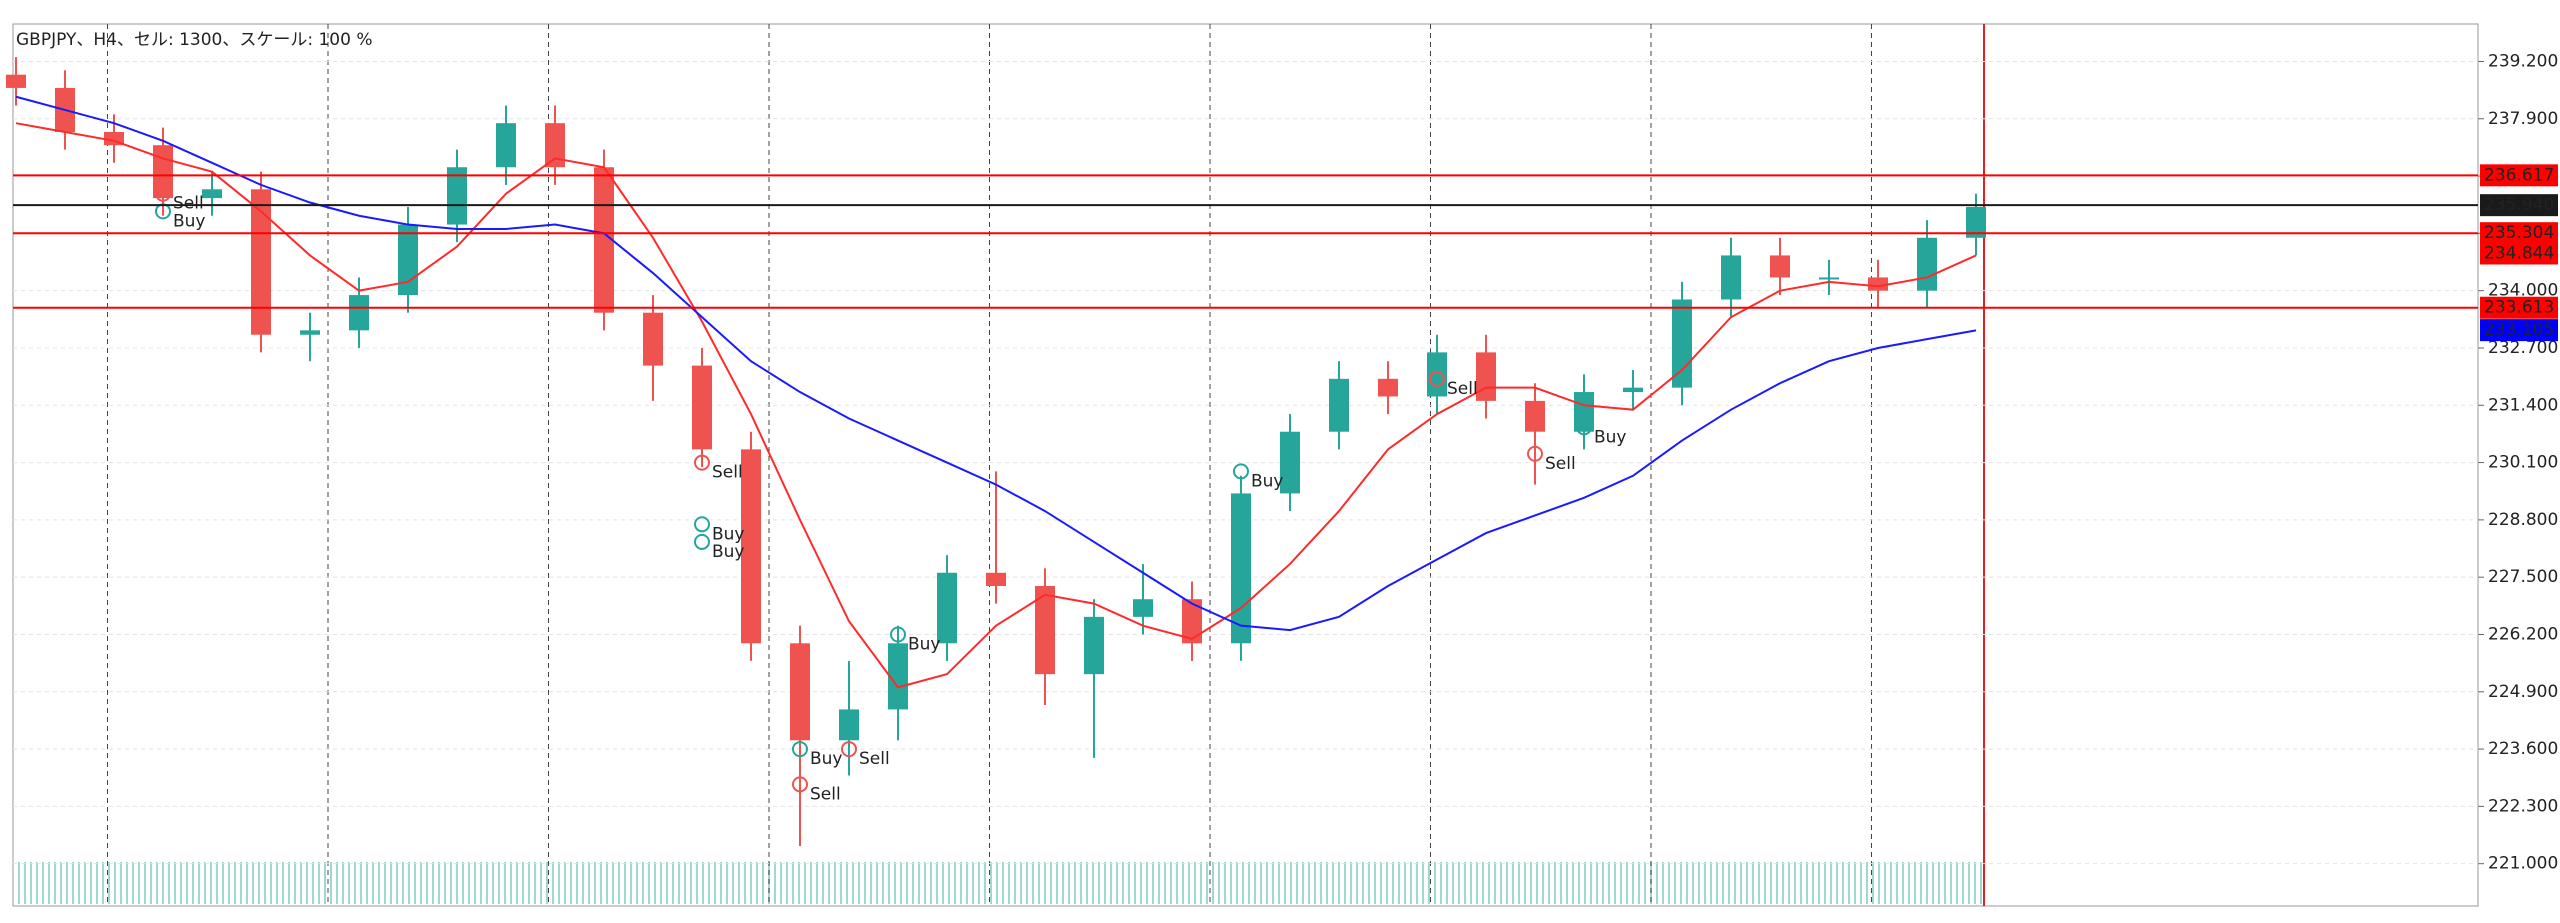 Image resolution: width=2560 pixels, height=923 pixels. I want to click on y-tick-label: 230.100, so click(2523, 463).